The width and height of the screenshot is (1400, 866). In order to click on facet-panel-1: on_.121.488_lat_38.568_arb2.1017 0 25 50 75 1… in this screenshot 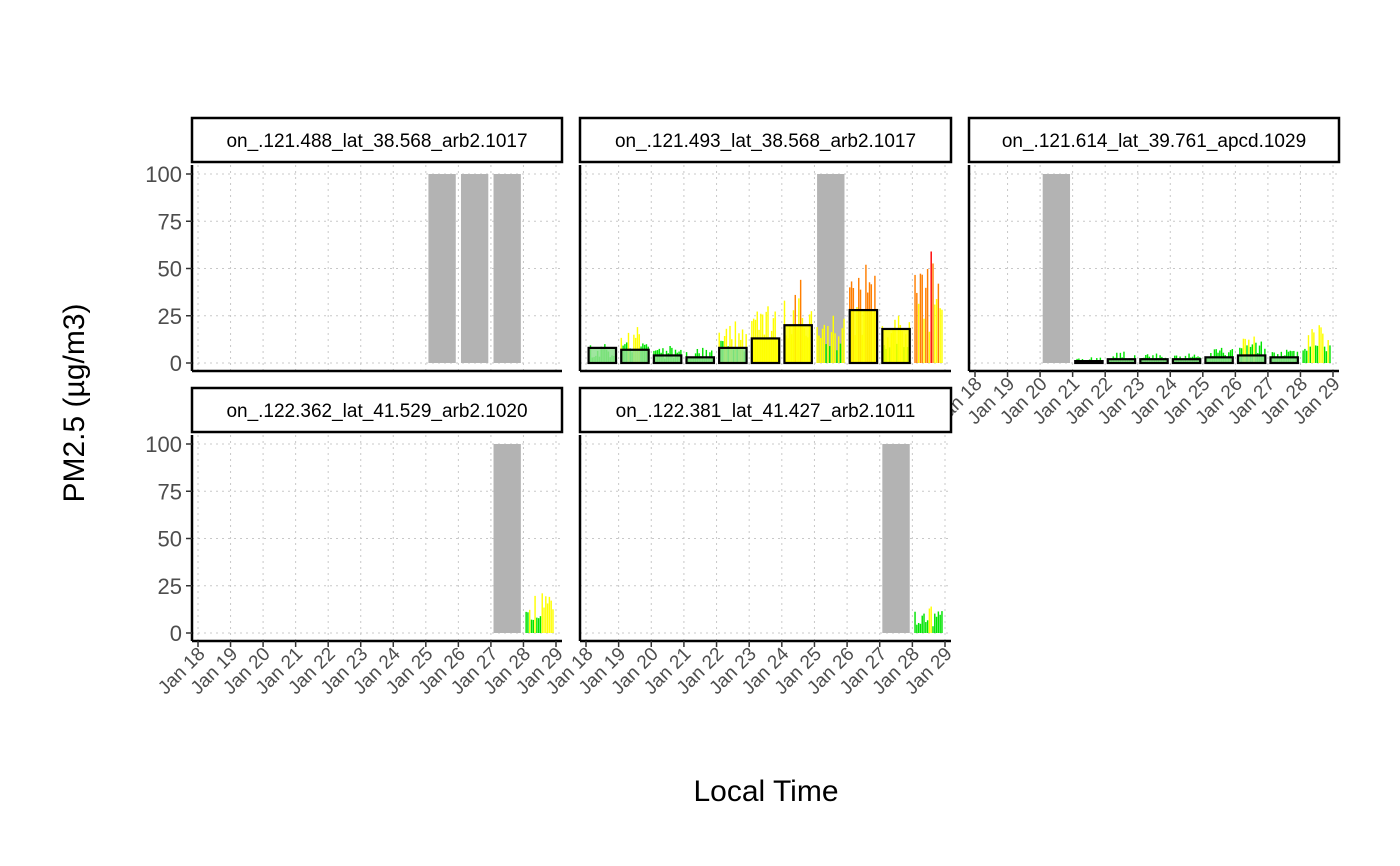, I will do `click(354, 246)`.